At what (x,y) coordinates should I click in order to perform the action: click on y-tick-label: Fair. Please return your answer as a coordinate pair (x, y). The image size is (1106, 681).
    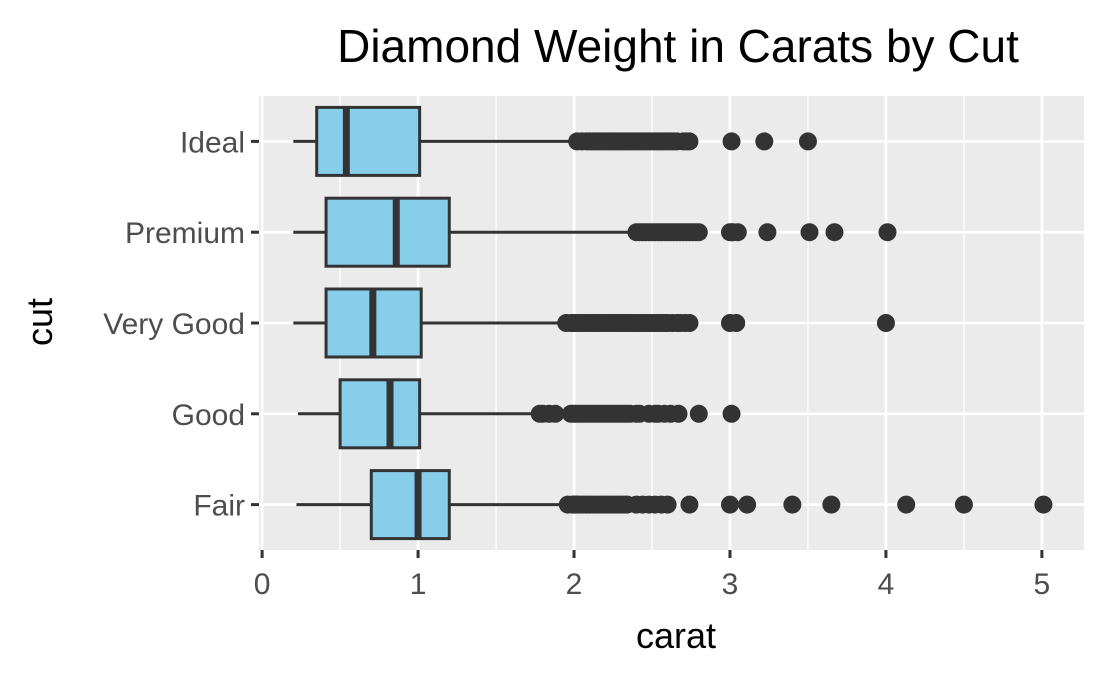
    Looking at the image, I should click on (219, 506).